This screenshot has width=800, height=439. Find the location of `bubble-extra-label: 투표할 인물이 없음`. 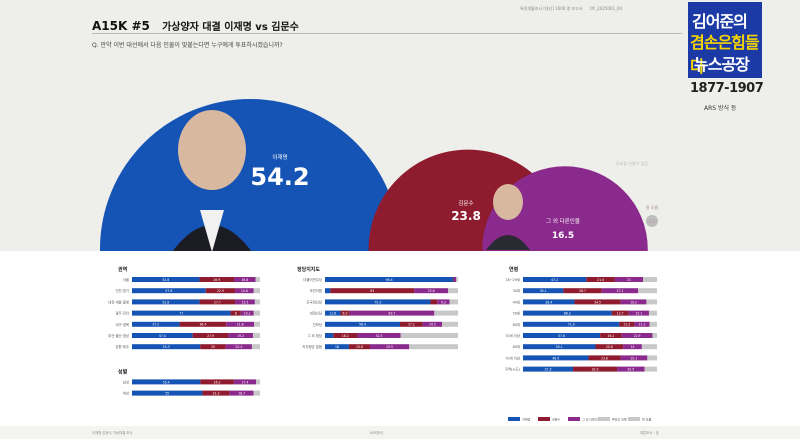

bubble-extra-label: 투표할 인물이 없음 is located at coordinates (632, 163).